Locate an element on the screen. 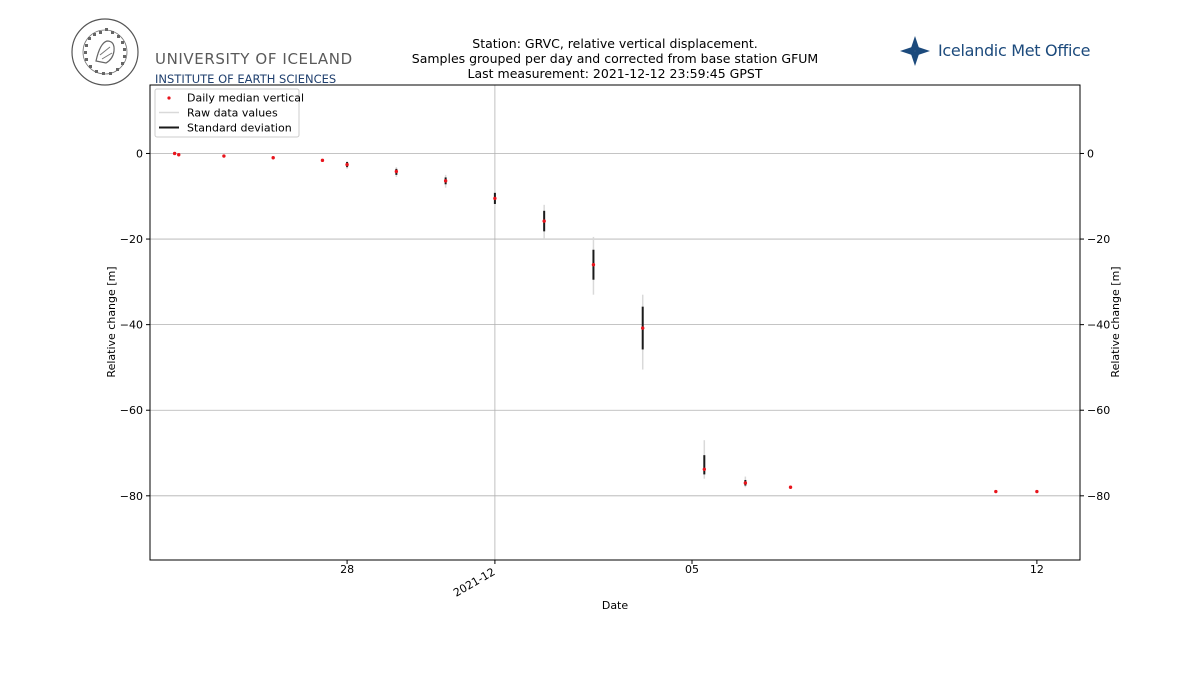 This screenshot has height=700, width=1200. x-axis: 28 2021-12 05 12 is located at coordinates (692, 580).